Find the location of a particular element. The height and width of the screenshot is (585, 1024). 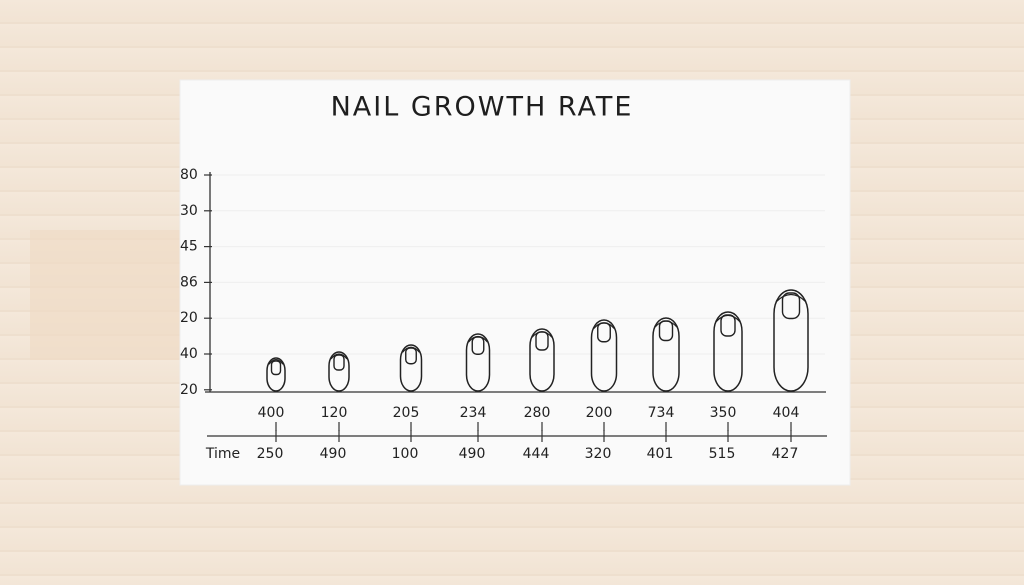

second-row-label: 250 is located at coordinates (270, 454).